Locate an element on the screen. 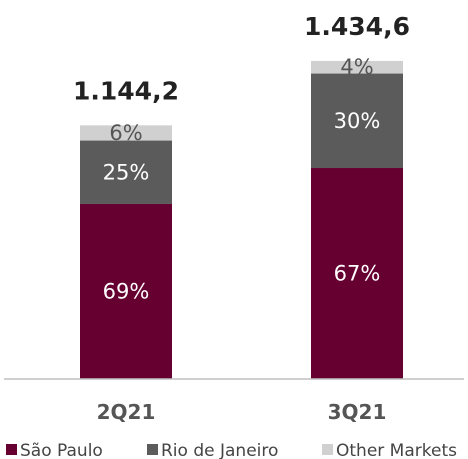 This screenshot has height=459, width=468. segment-label-3q21-1: 30% is located at coordinates (357, 121).